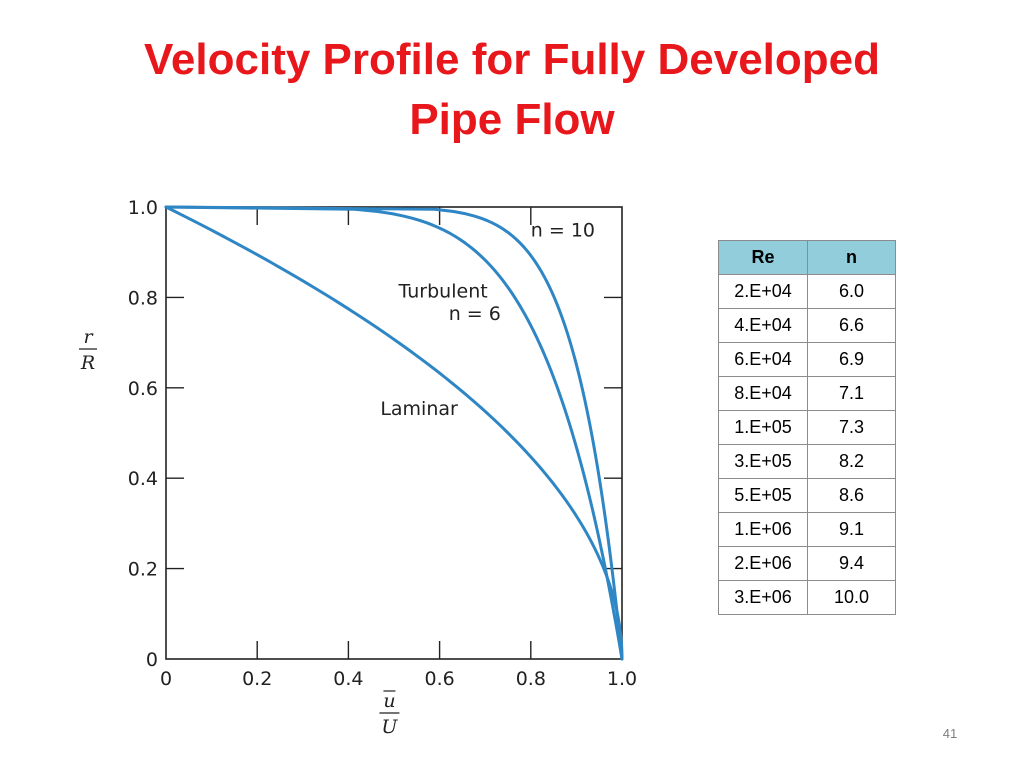 This screenshot has width=1024, height=768. I want to click on table-cell-n: 9.4, so click(851, 563).